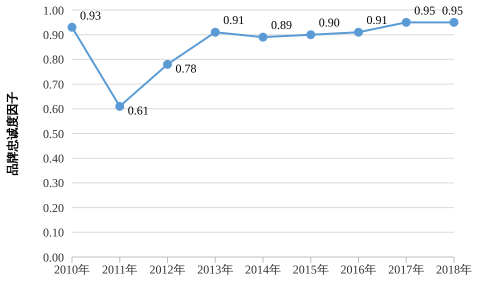  Describe the element at coordinates (53, 207) in the screenshot. I see `y-tick-label: 0.20` at that location.